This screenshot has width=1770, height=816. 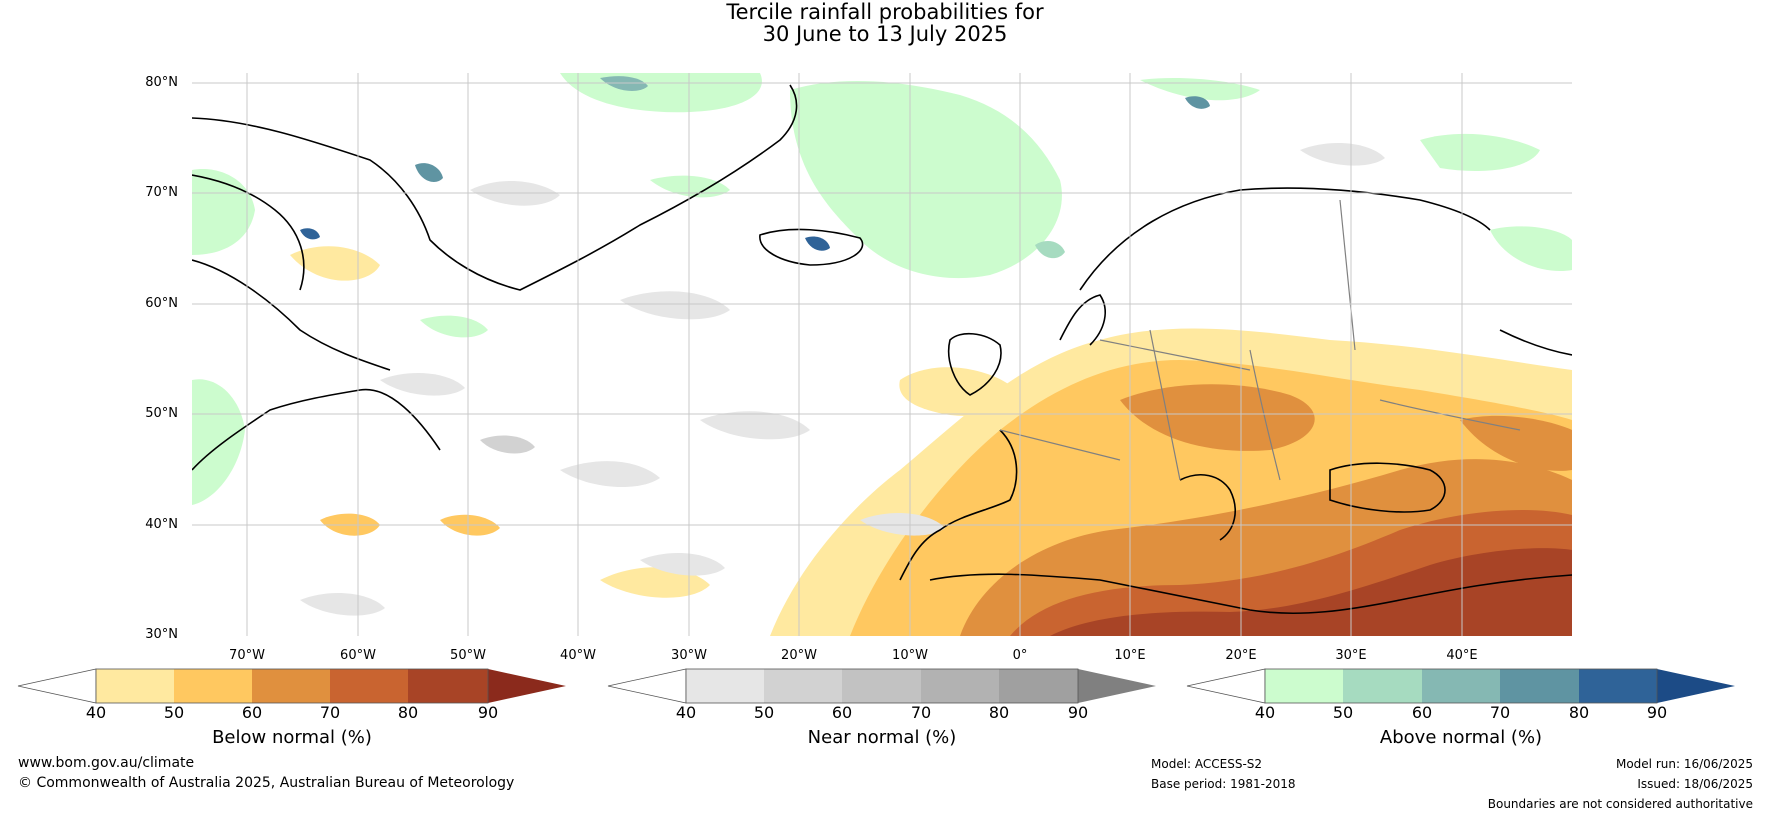 What do you see at coordinates (1078, 712) in the screenshot?
I see `cbar-near-tick: 90` at bounding box center [1078, 712].